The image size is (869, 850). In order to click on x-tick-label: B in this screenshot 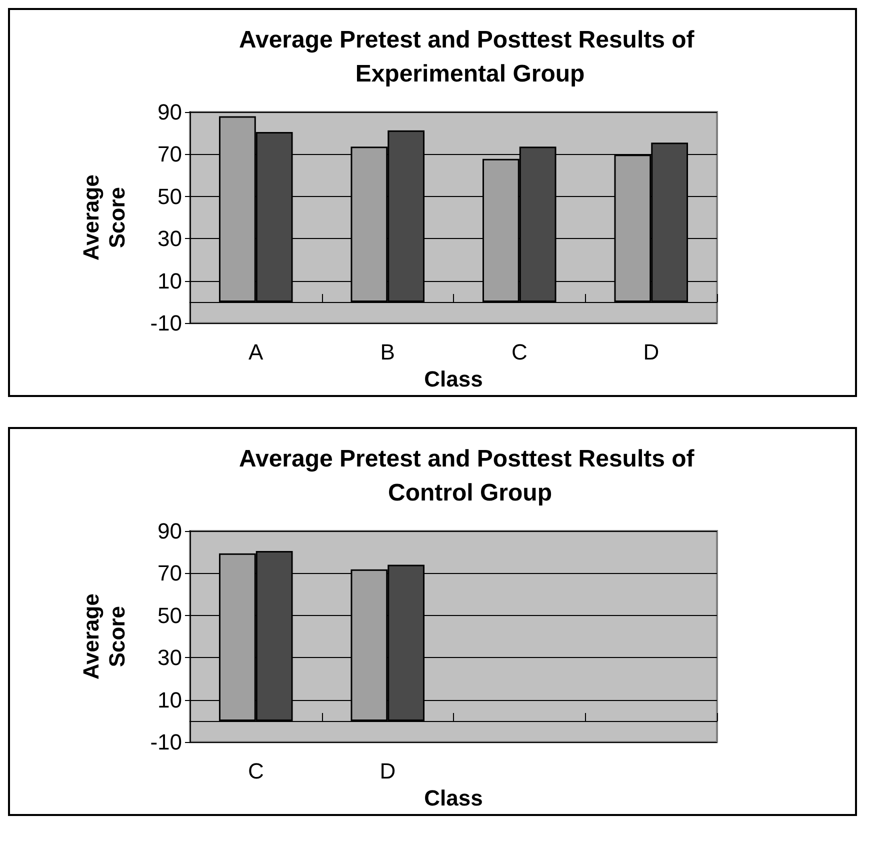, I will do `click(387, 352)`.